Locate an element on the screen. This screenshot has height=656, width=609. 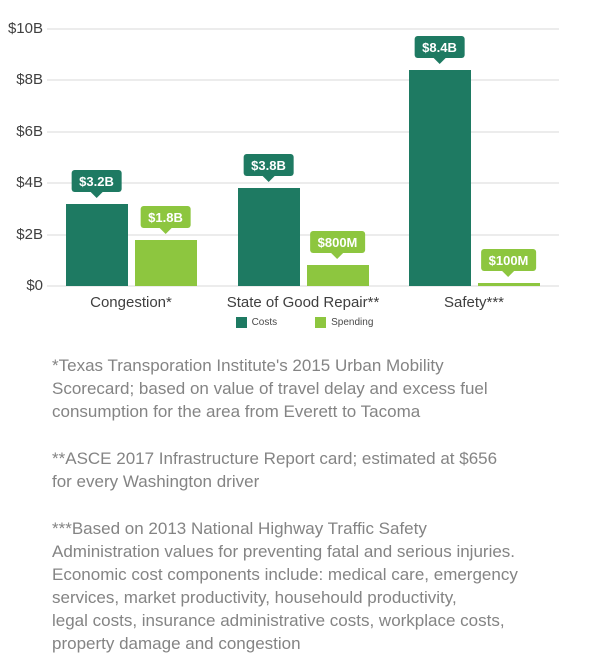
bar-spending-congestion is located at coordinates (165, 263).